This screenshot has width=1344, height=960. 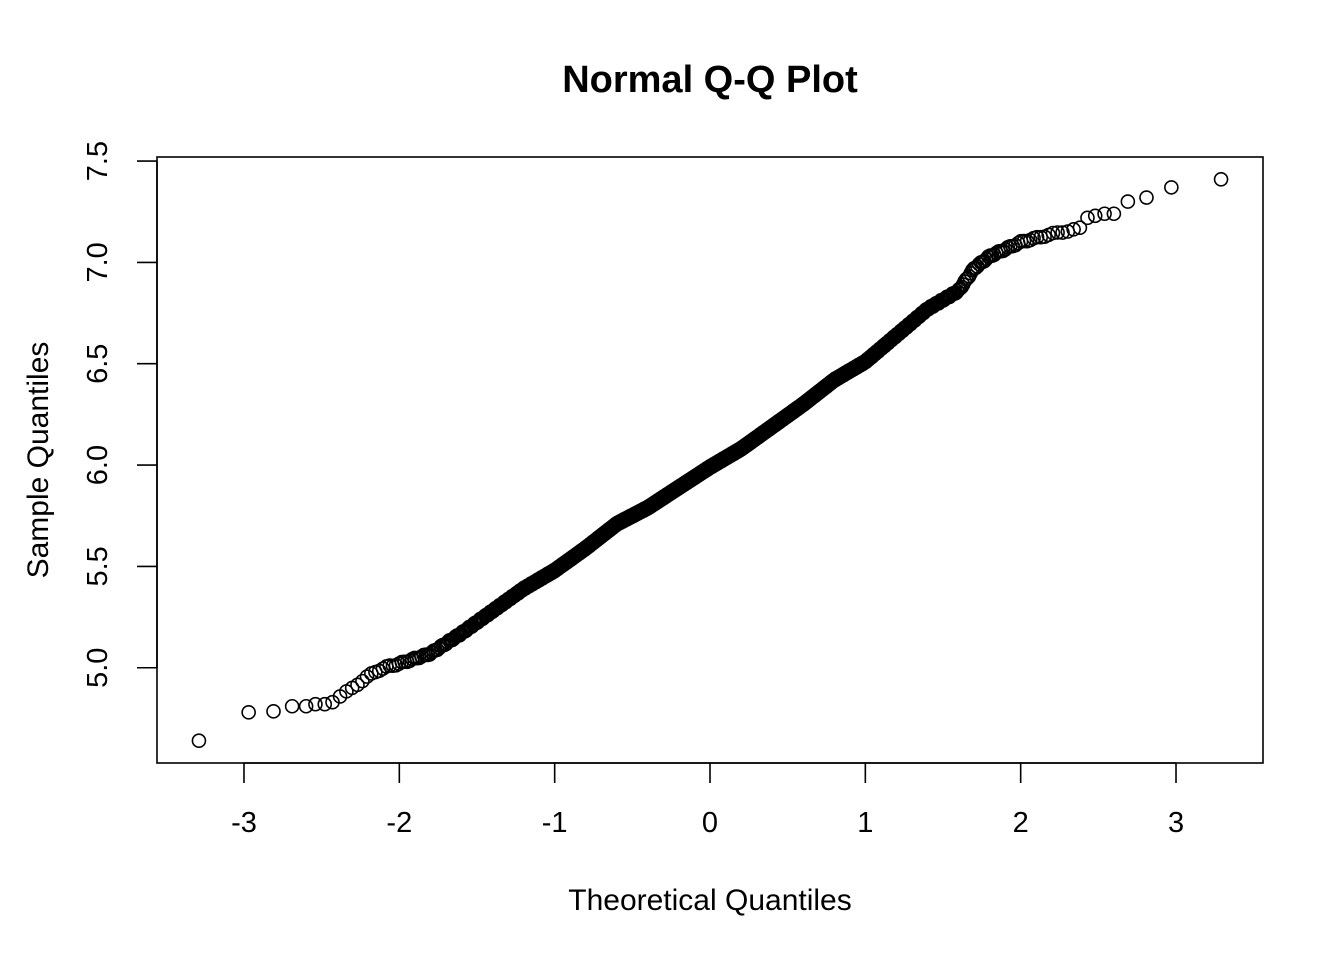 I want to click on x-tick-label: -2, so click(x=399, y=823).